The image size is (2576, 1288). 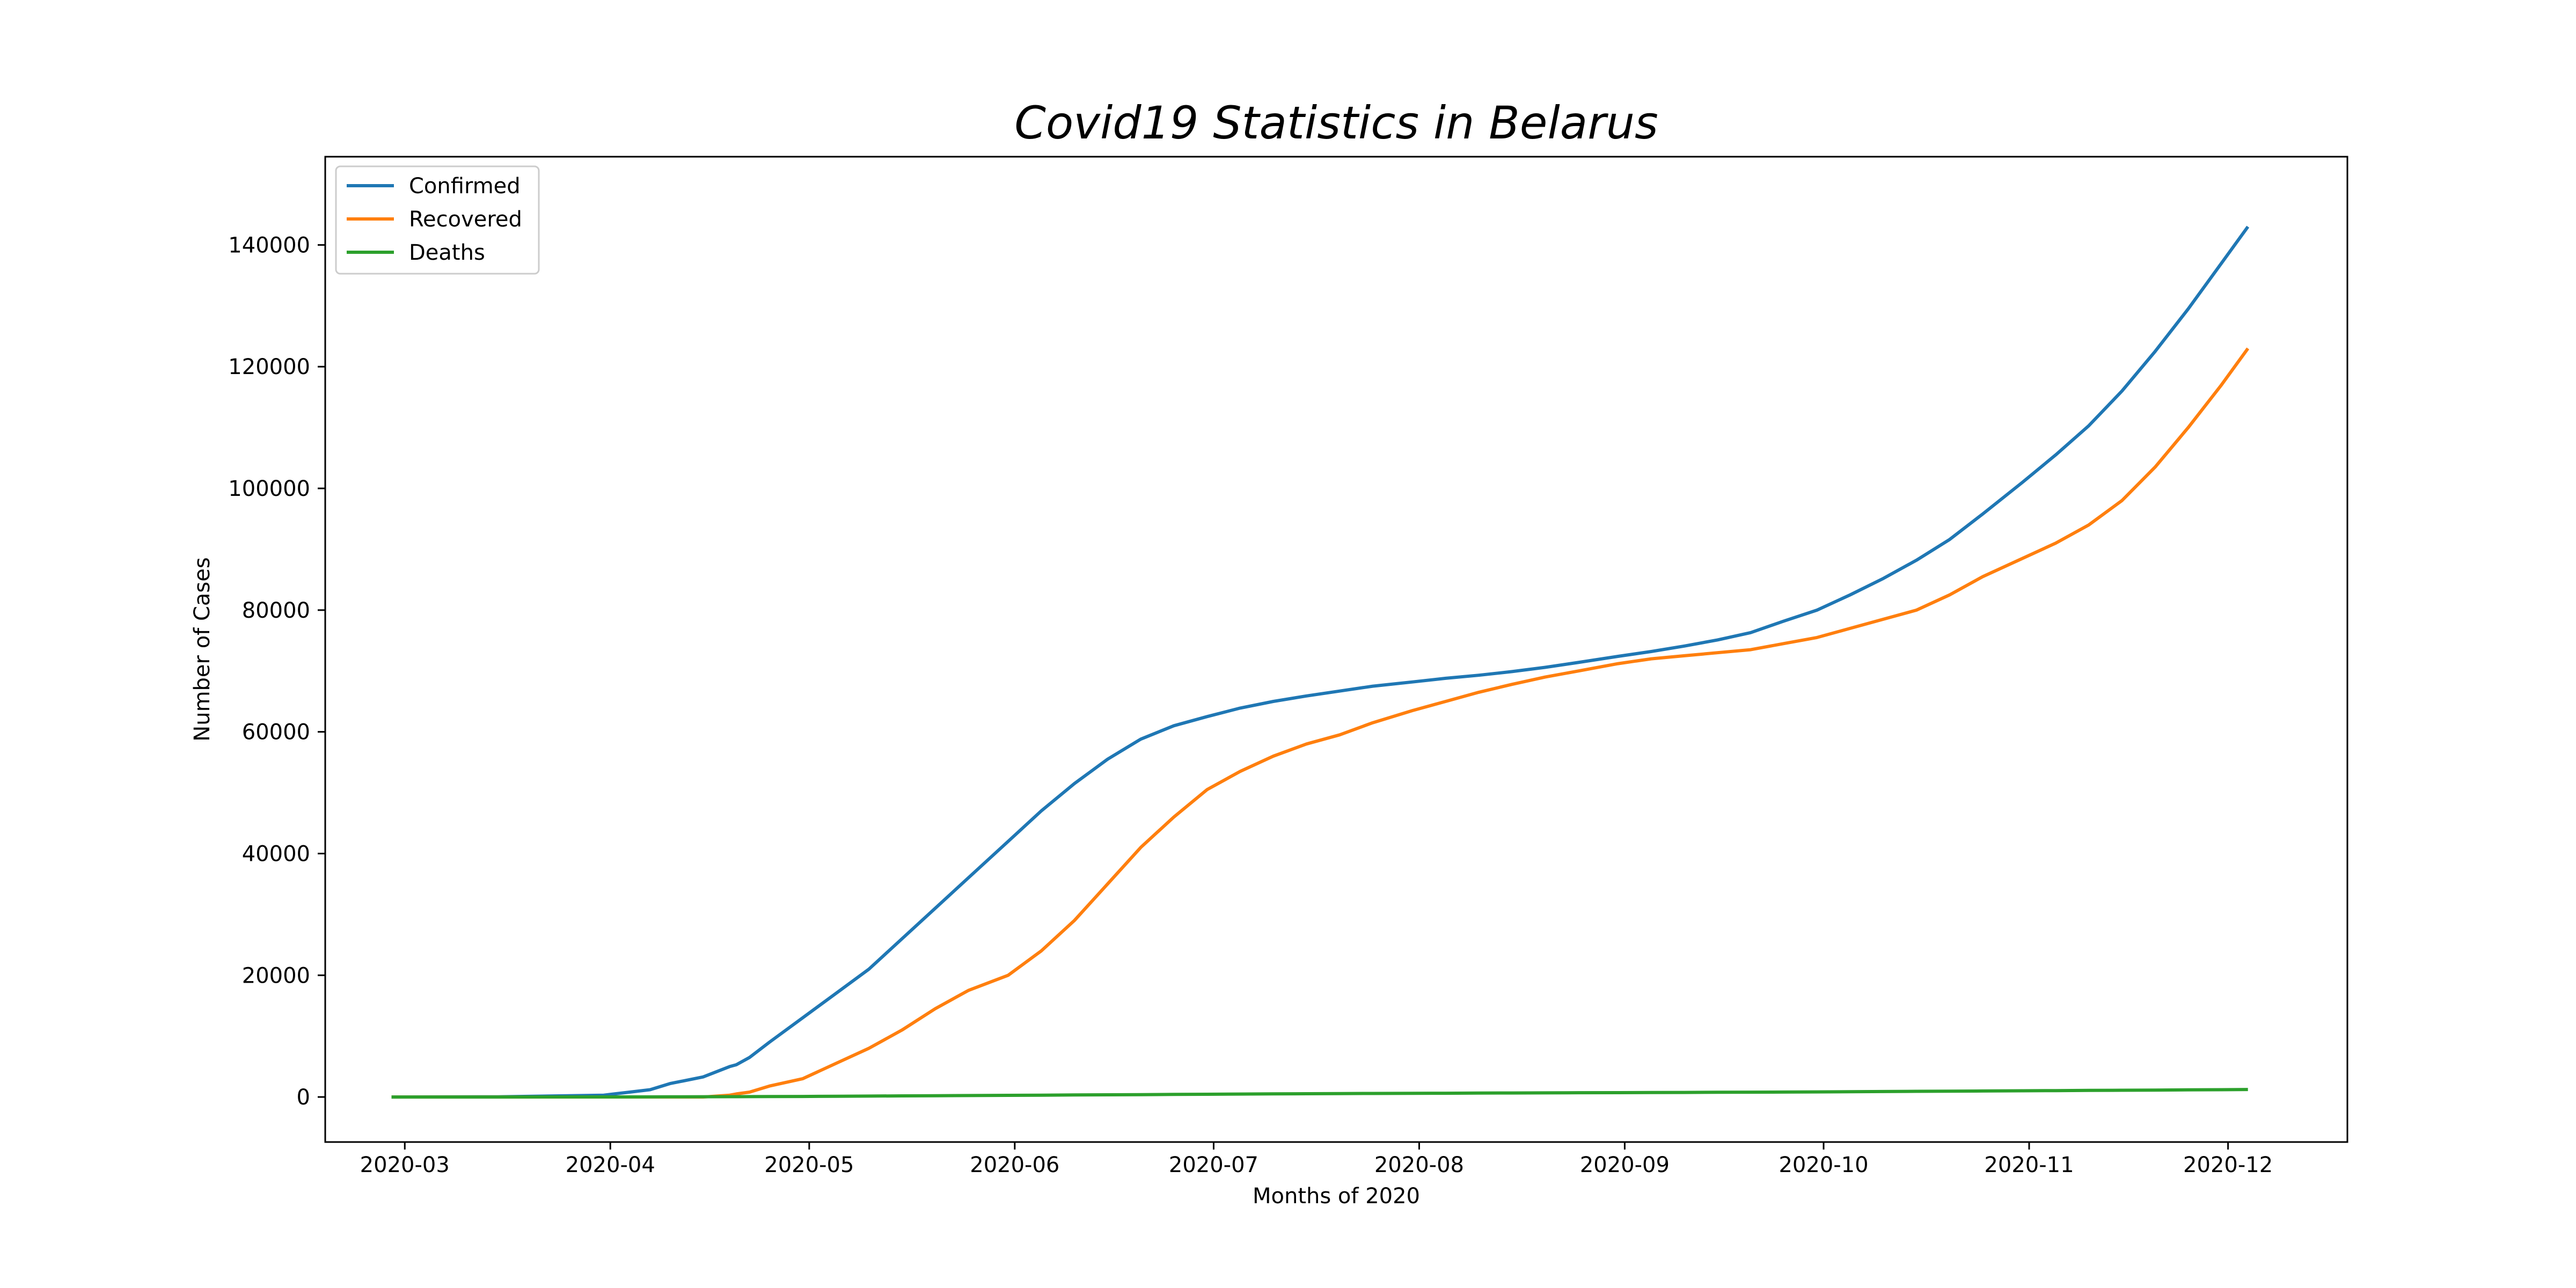 What do you see at coordinates (269, 367) in the screenshot?
I see `y-tick-label: 120000` at bounding box center [269, 367].